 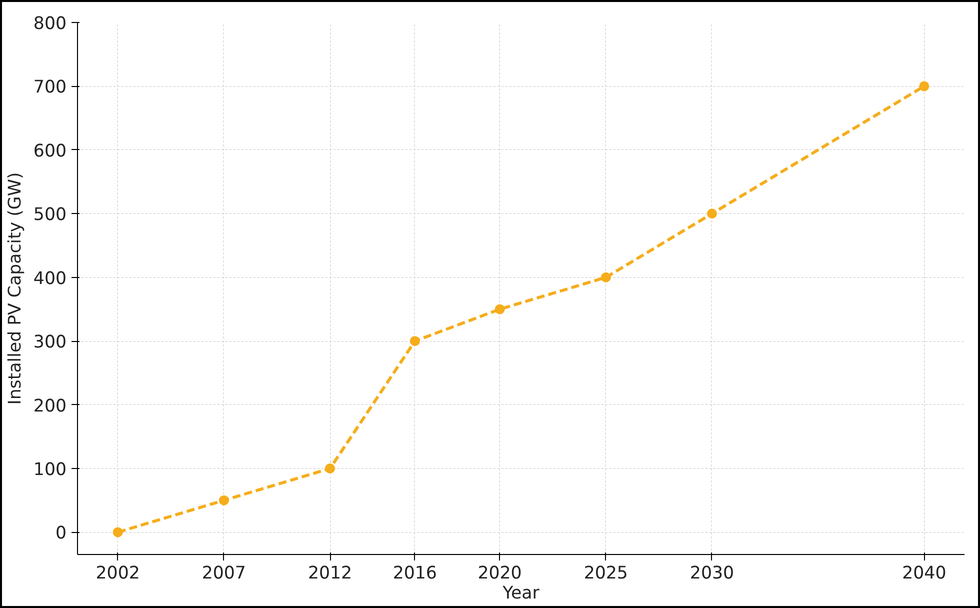 What do you see at coordinates (50, 406) in the screenshot?
I see `y-tick-label: 200` at bounding box center [50, 406].